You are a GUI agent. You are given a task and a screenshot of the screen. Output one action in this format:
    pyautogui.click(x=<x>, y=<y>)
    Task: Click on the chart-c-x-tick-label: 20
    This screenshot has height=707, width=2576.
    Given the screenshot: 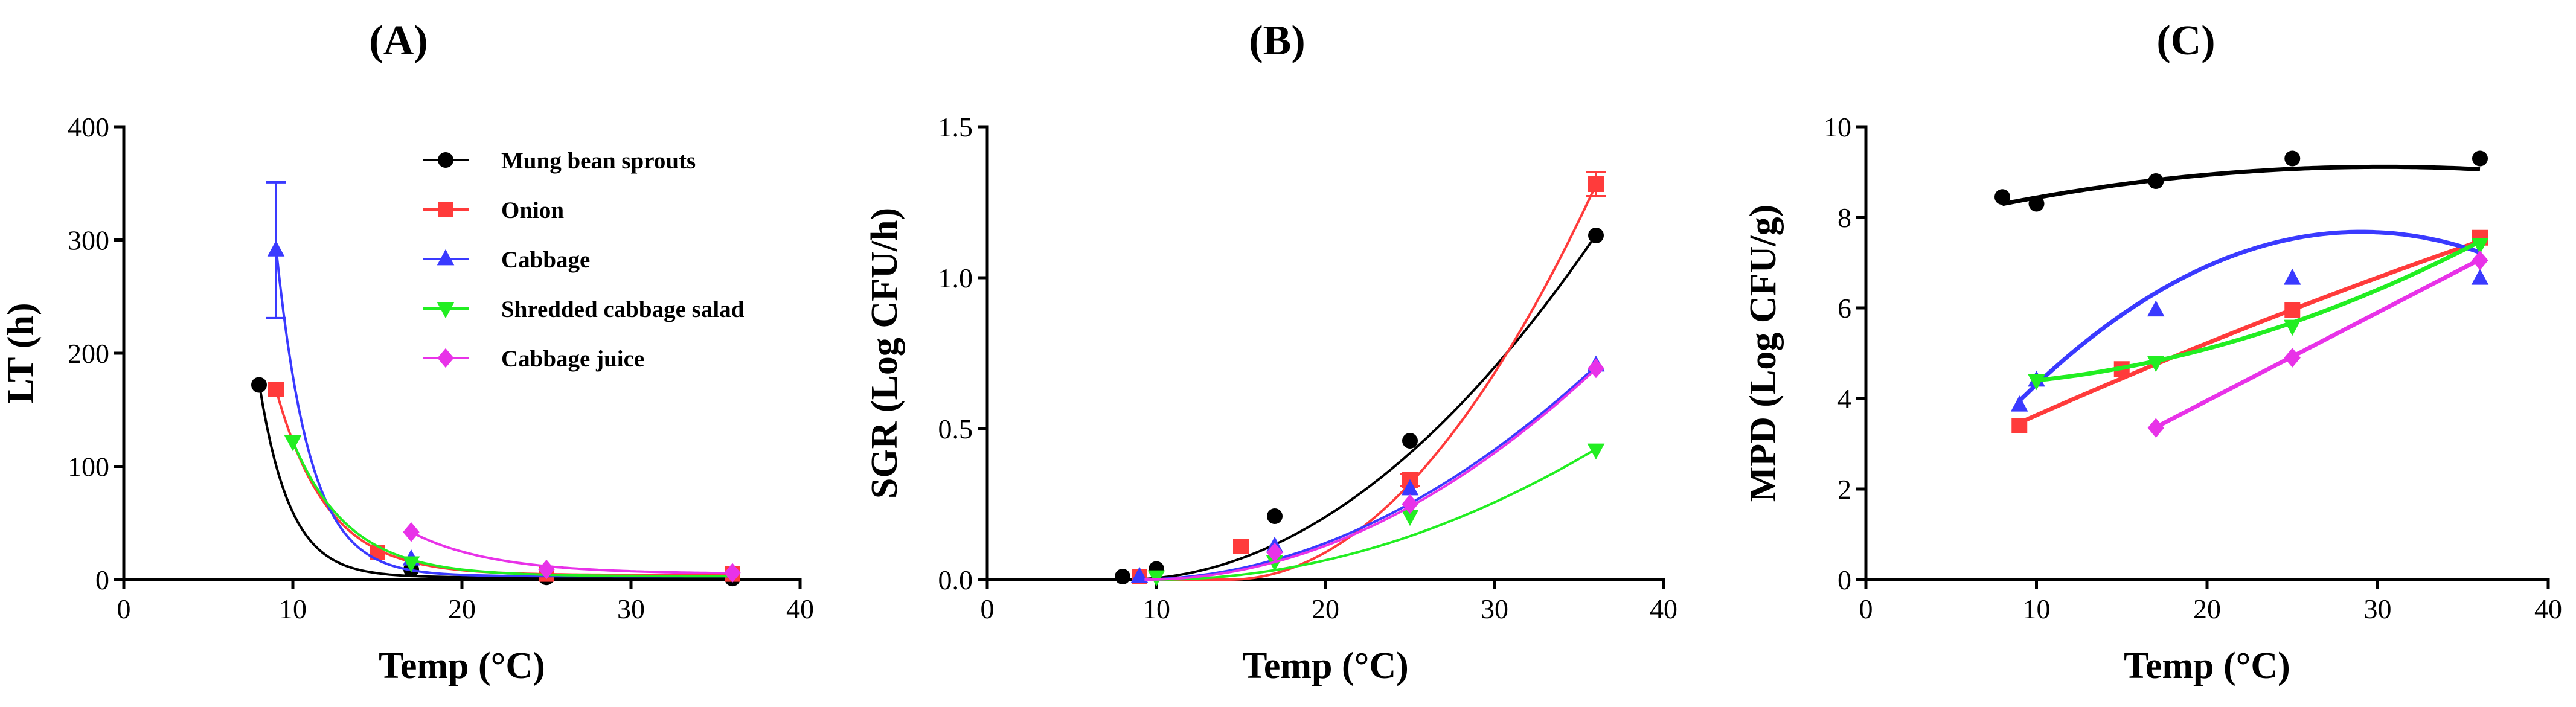 What is the action you would take?
    pyautogui.click(x=2207, y=609)
    